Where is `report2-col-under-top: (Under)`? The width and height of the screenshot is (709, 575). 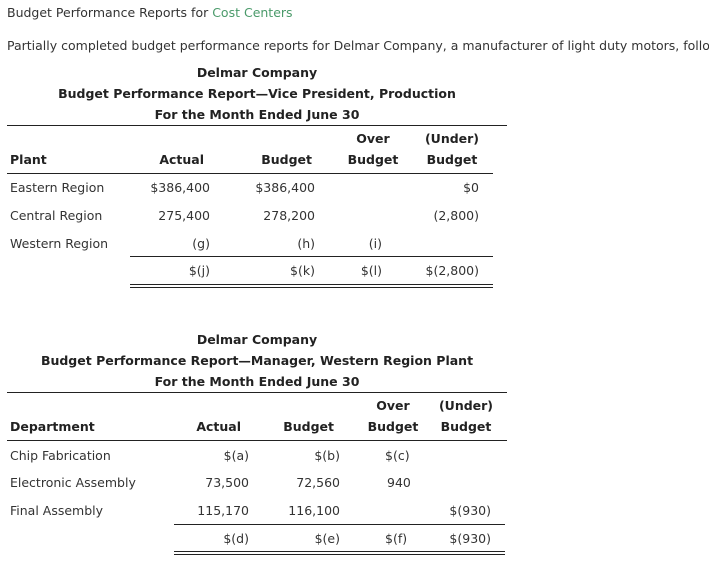
report2-col-under-top: (Under) is located at coordinates (466, 405).